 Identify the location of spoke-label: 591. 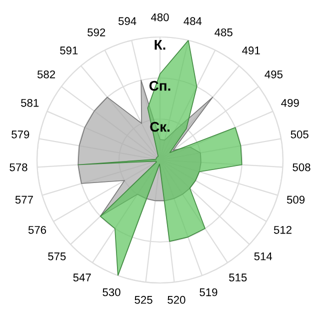
(69, 50).